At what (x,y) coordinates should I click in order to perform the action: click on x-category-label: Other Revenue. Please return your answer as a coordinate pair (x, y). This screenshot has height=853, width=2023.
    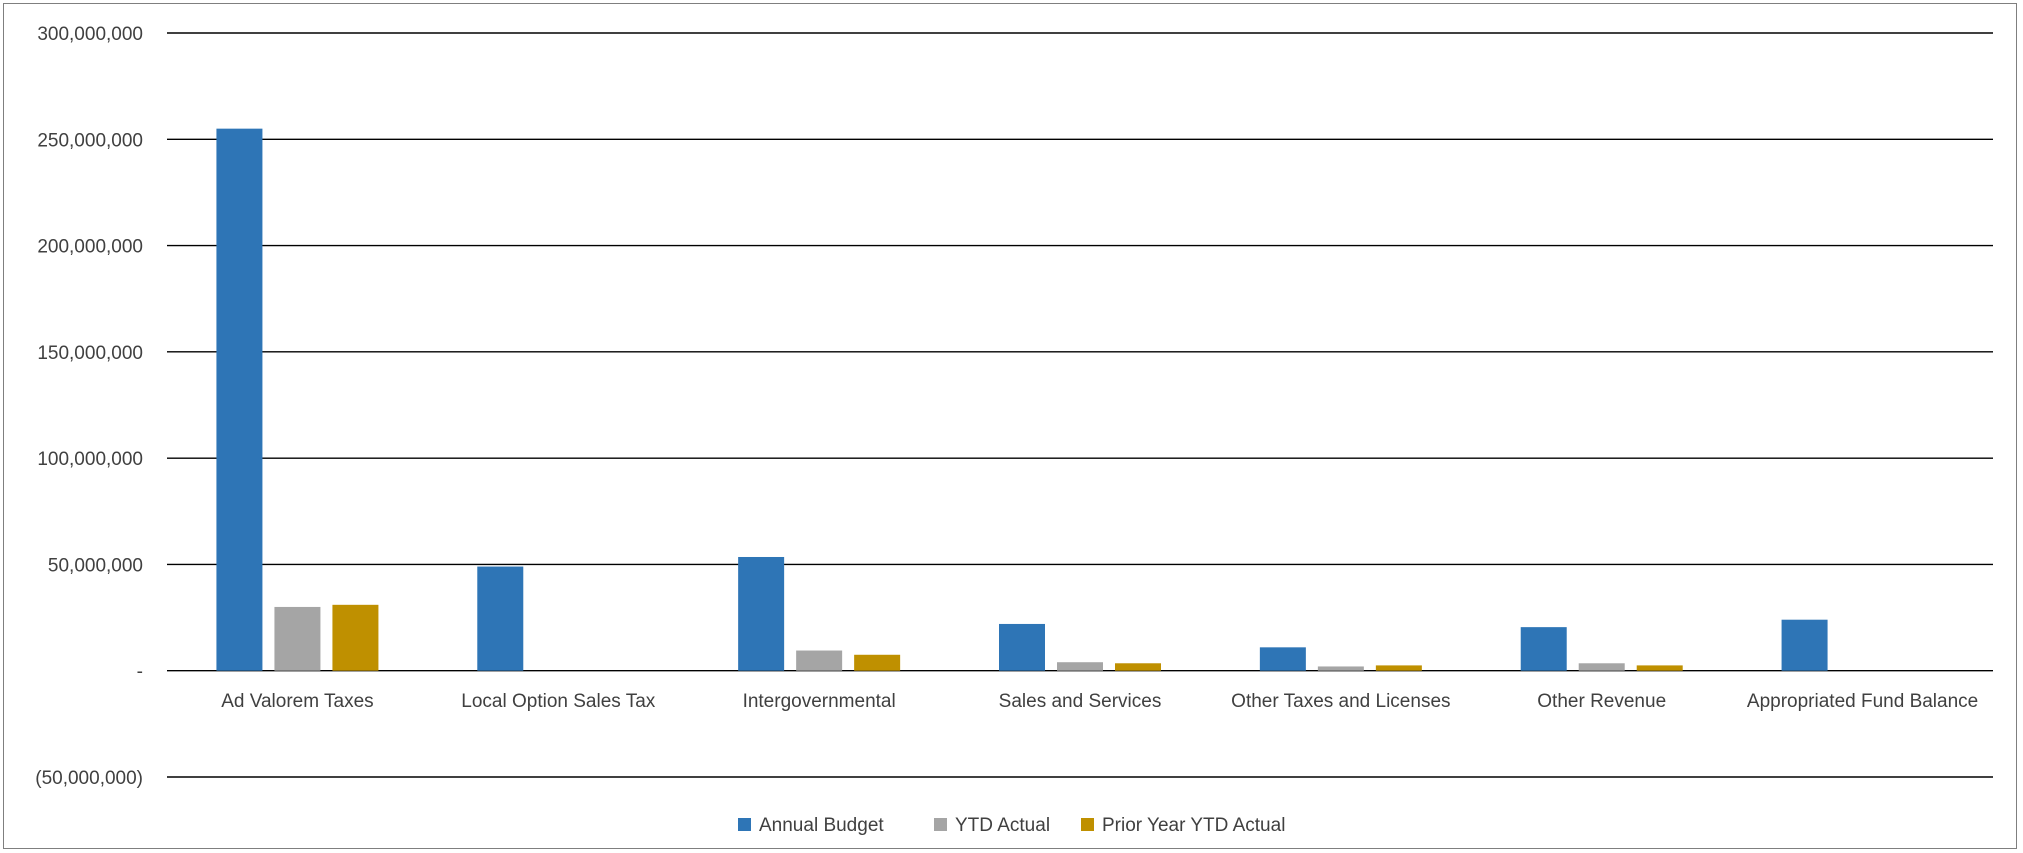
    Looking at the image, I should click on (1601, 701).